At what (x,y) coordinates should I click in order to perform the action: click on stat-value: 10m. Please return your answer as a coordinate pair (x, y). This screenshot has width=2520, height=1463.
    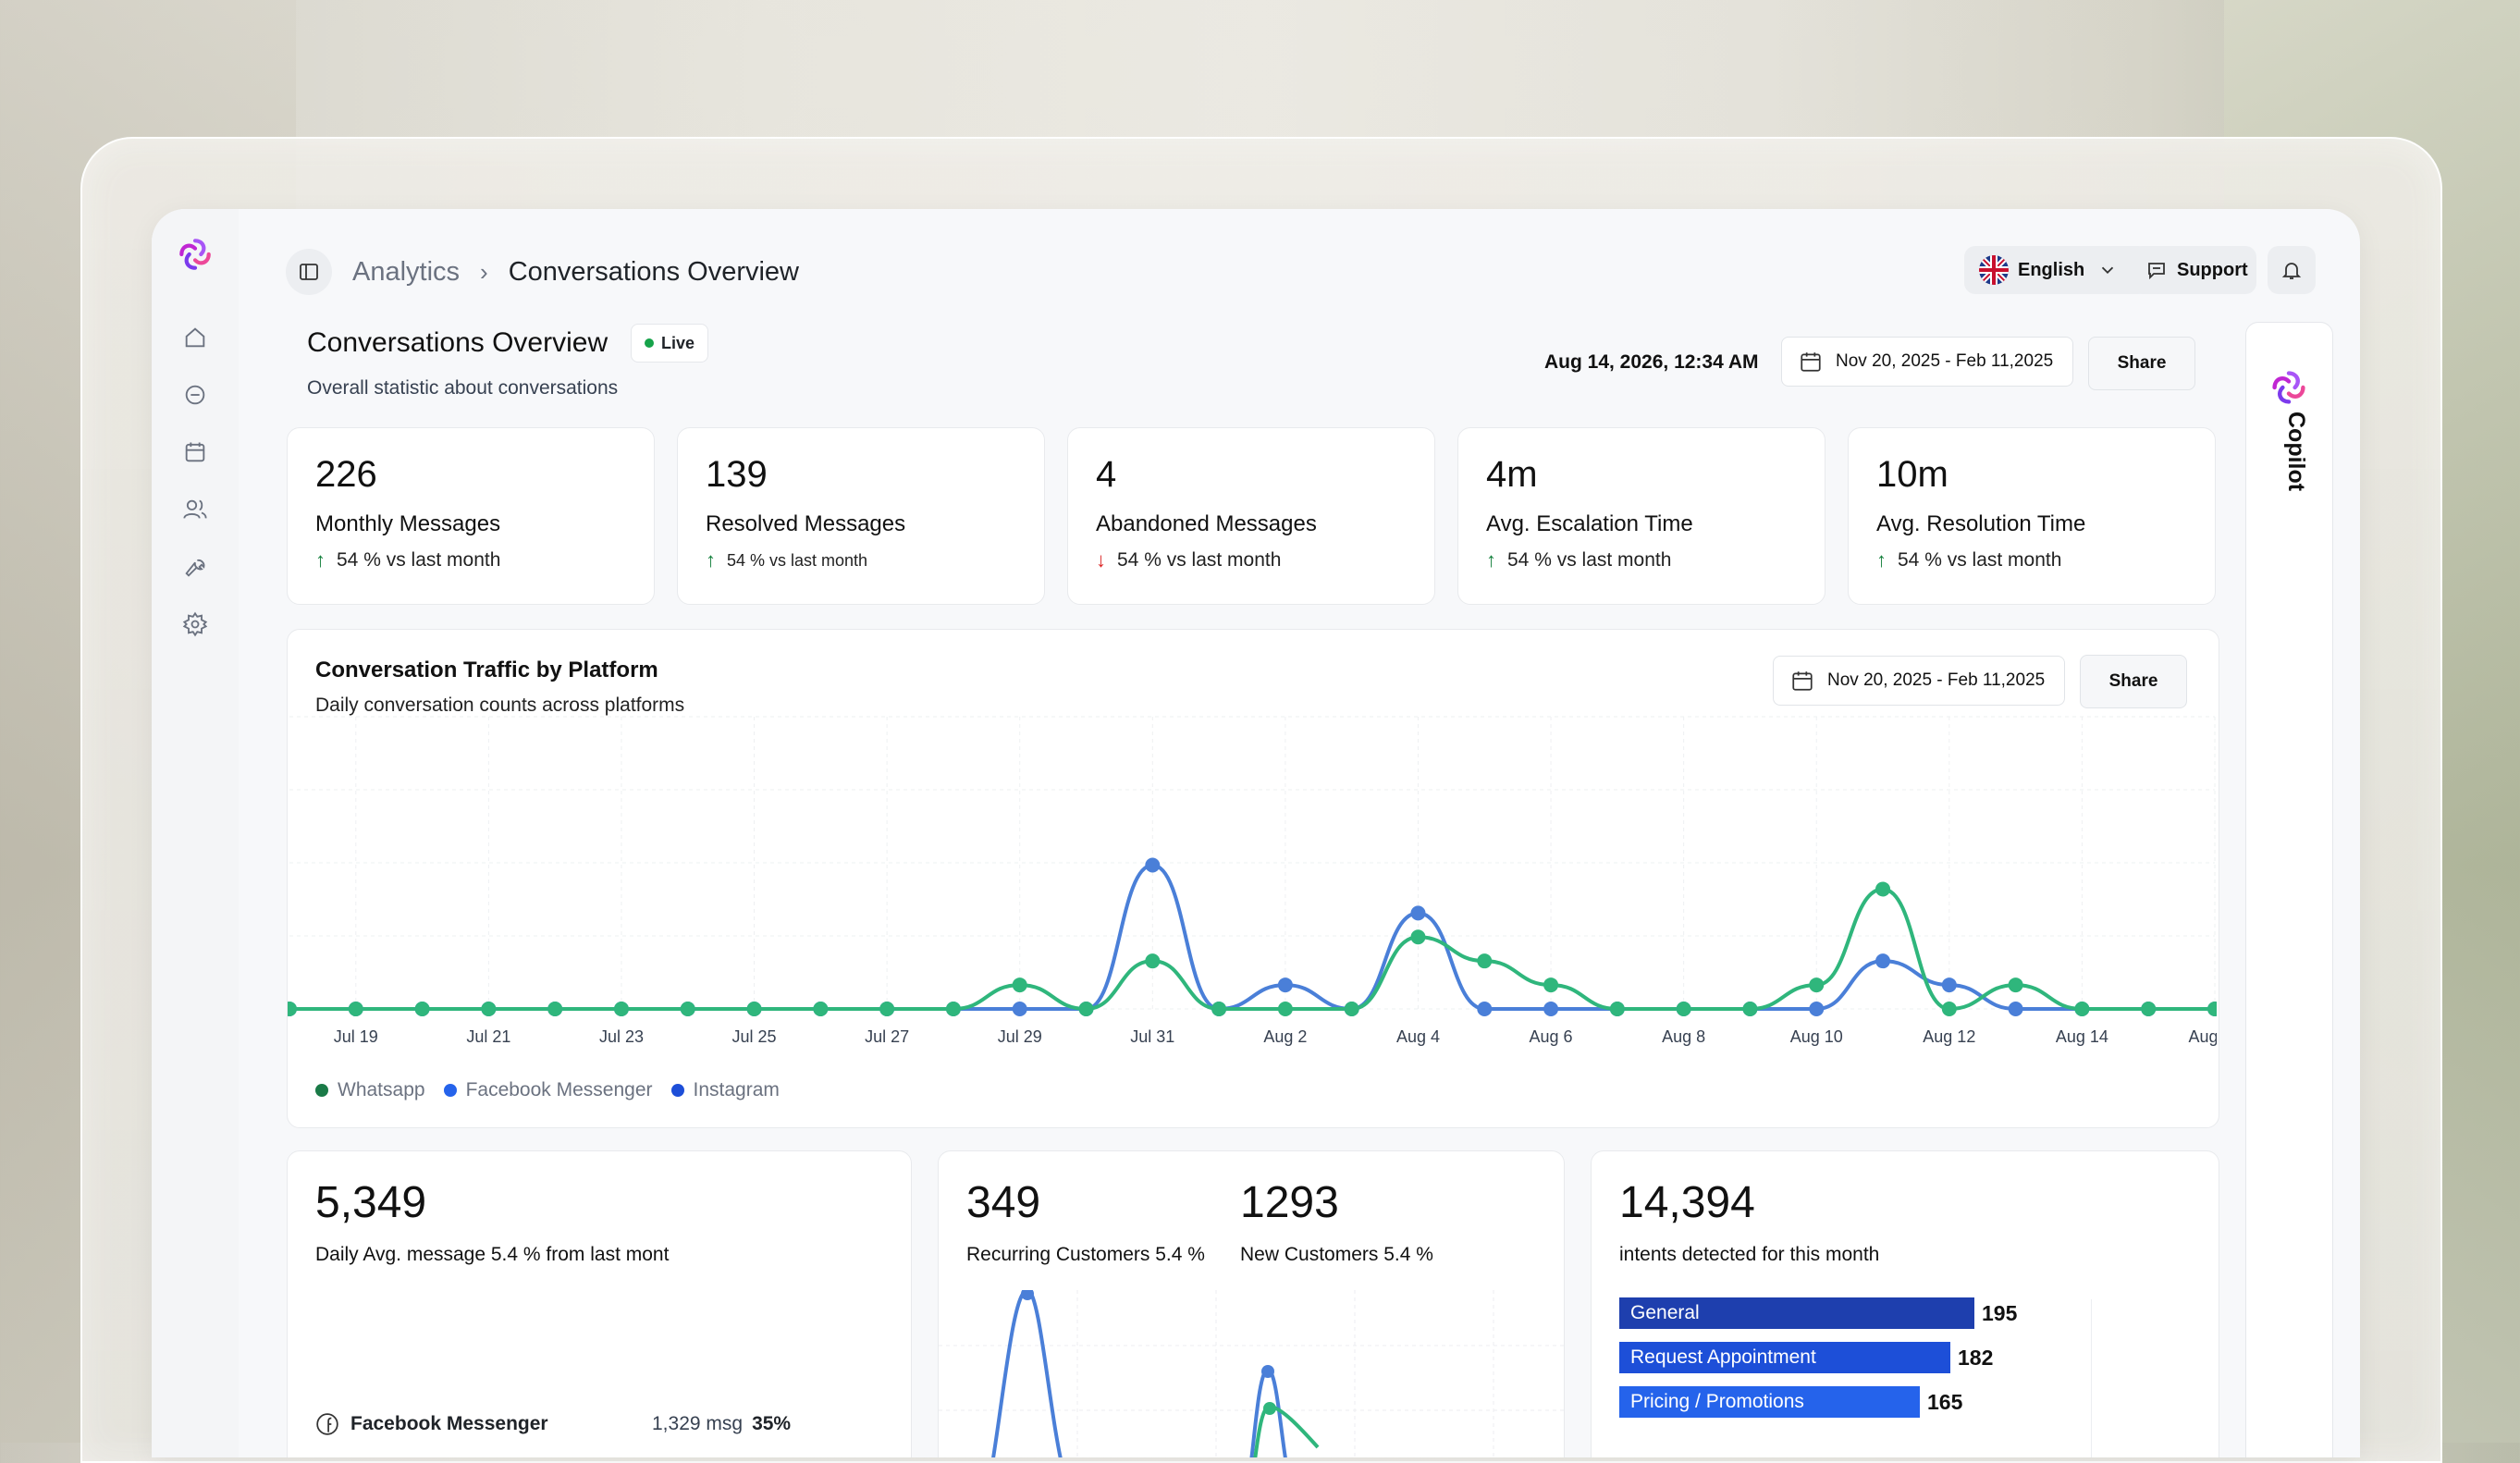
    Looking at the image, I should click on (1912, 474).